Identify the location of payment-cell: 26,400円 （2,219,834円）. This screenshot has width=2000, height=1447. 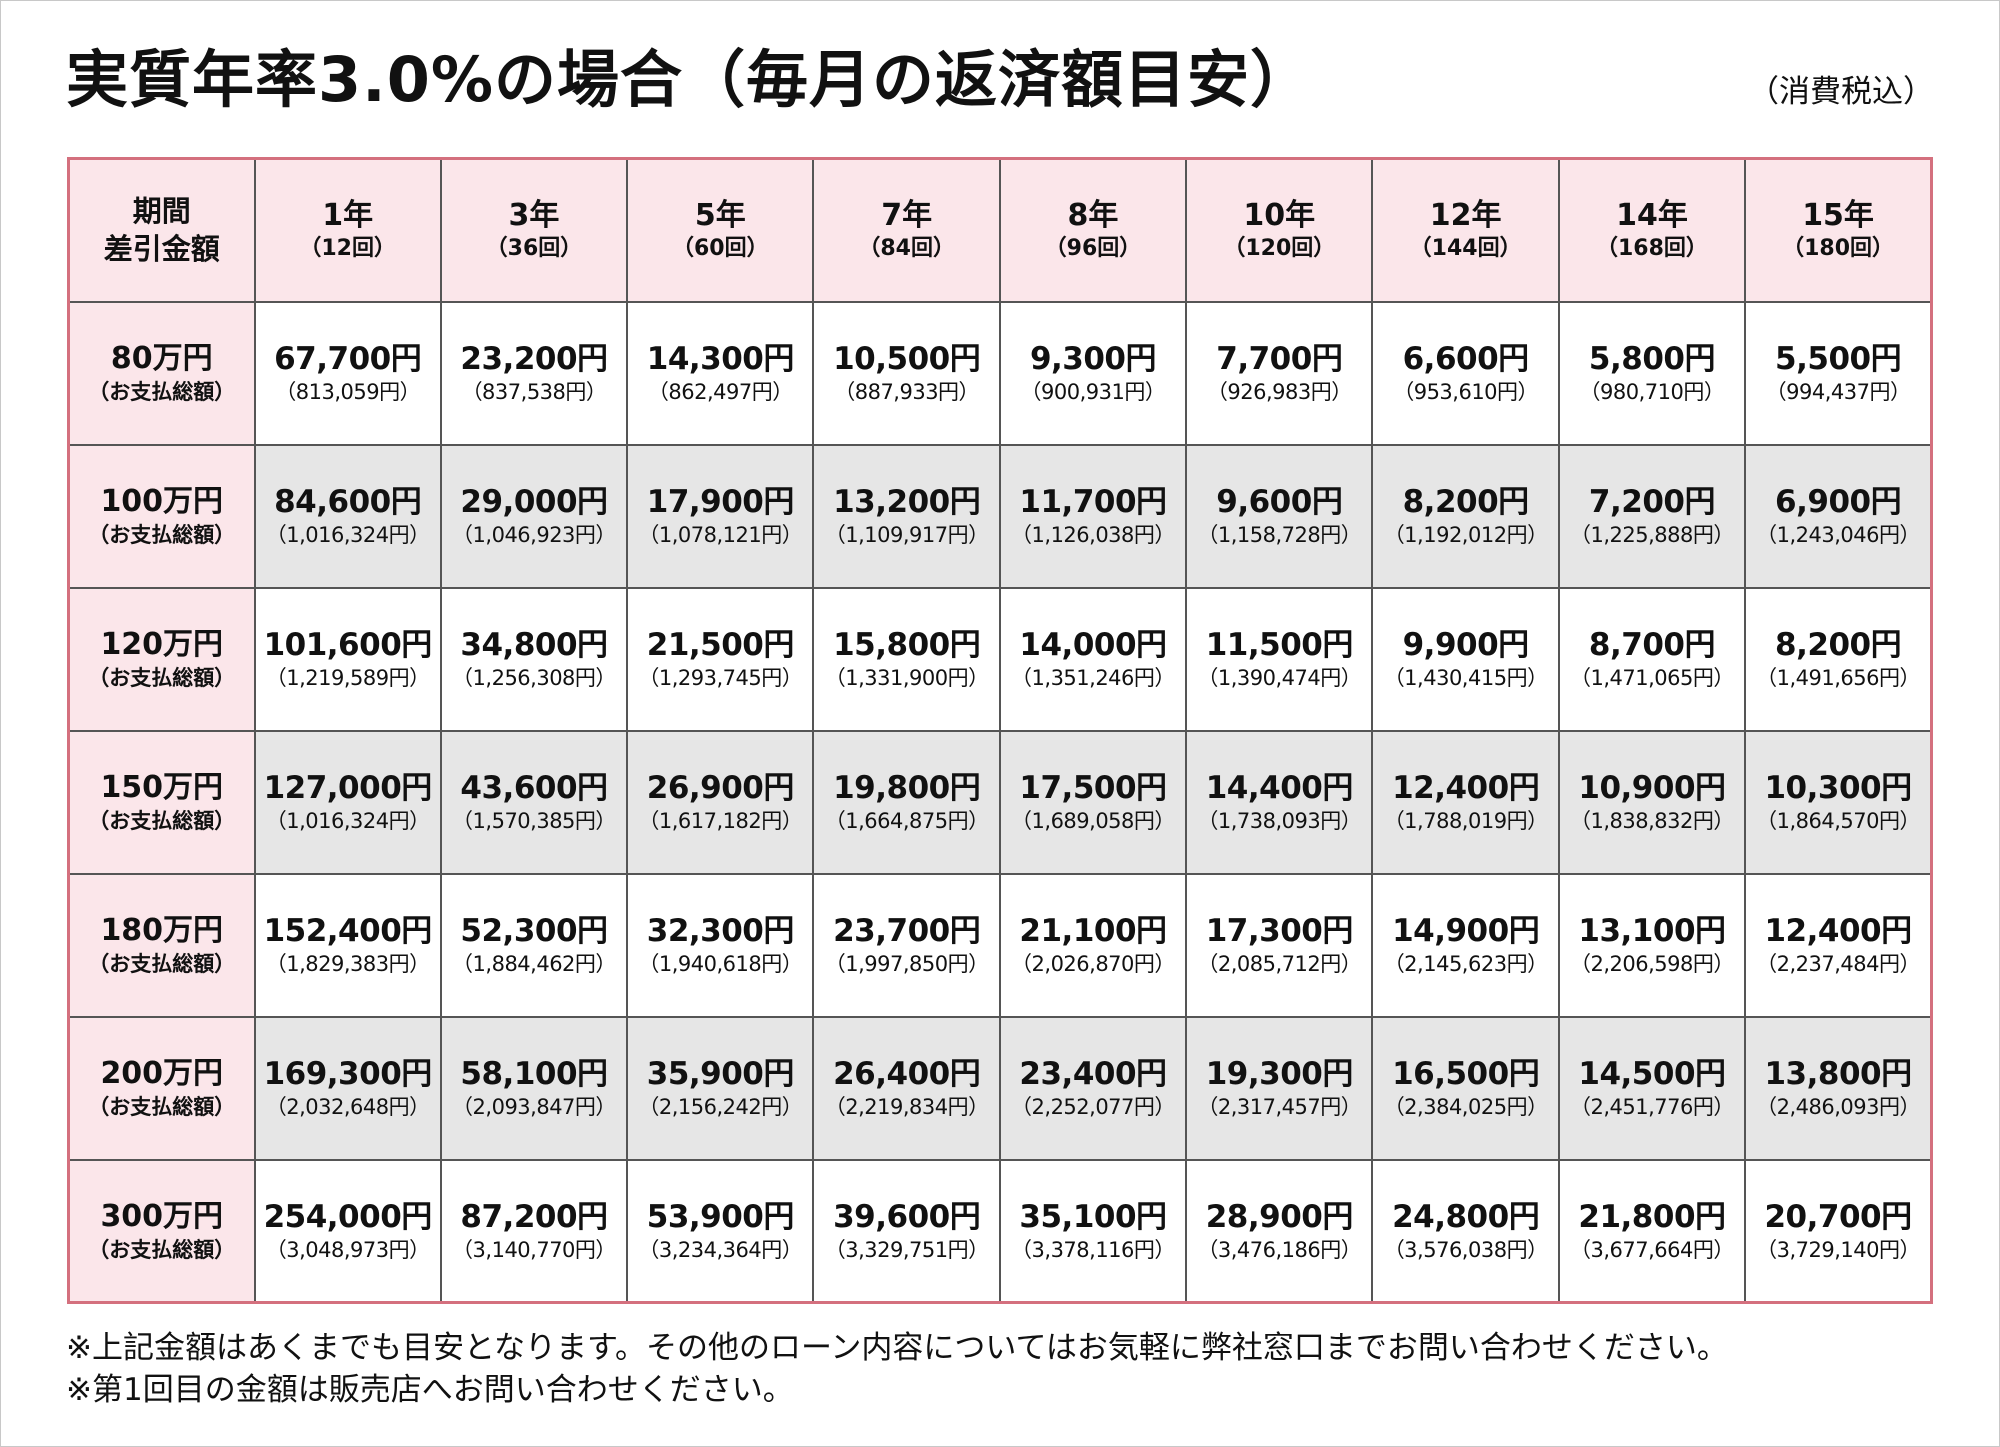
(906, 1088).